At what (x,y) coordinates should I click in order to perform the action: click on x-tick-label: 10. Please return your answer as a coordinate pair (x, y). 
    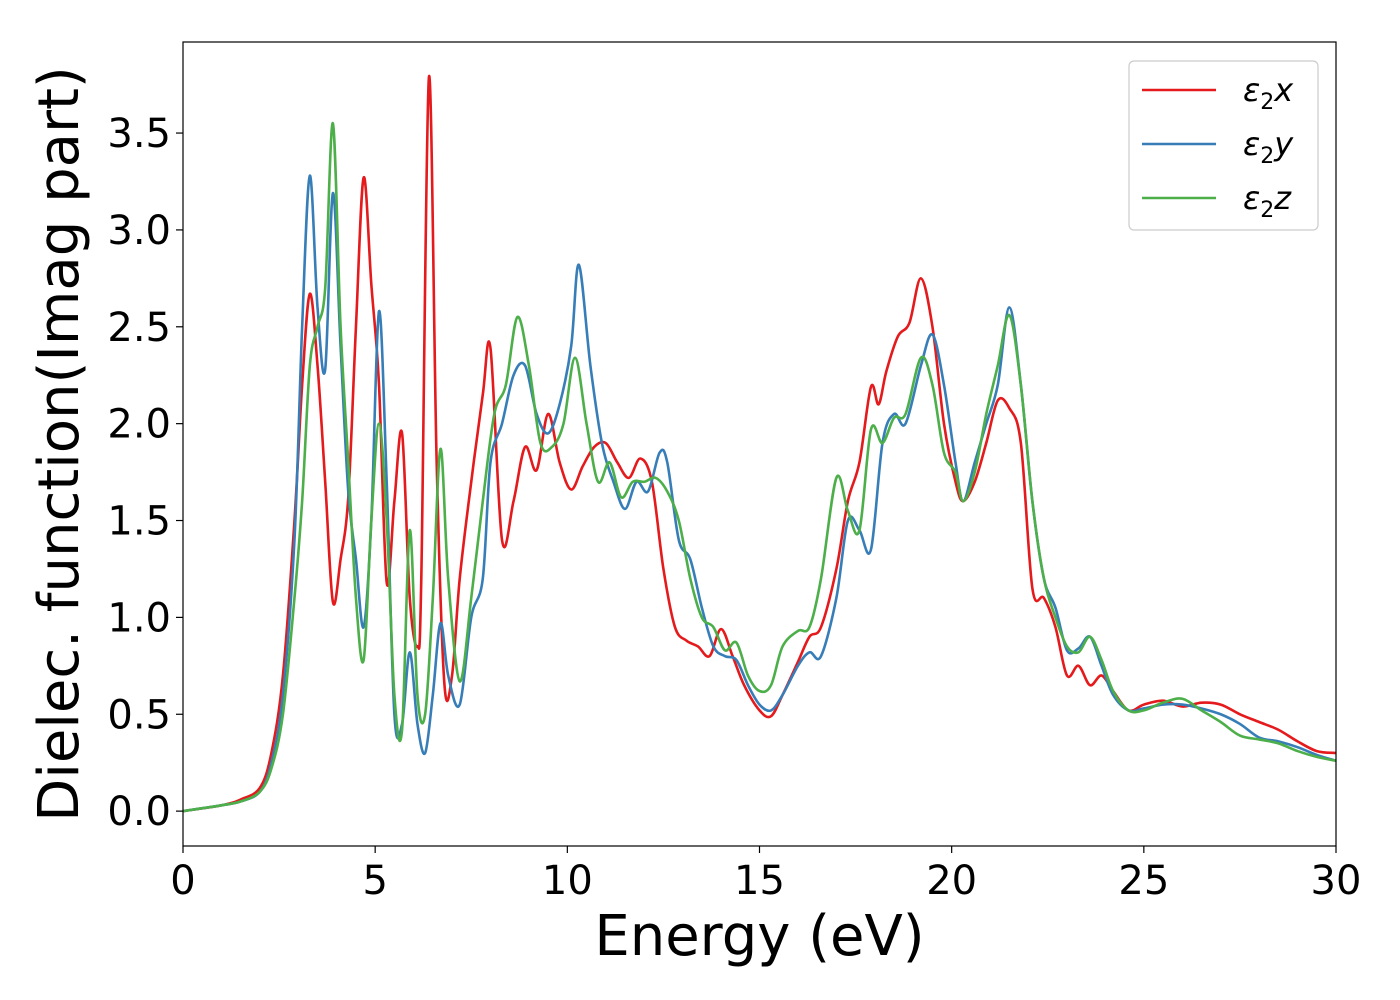
    Looking at the image, I should click on (567, 881).